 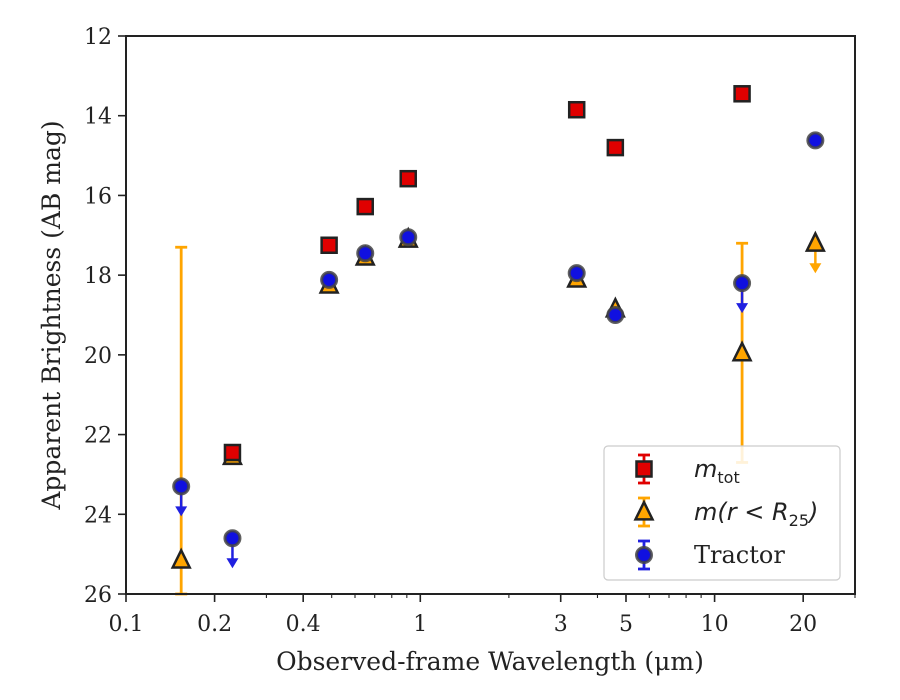 What do you see at coordinates (717, 471) in the screenshot?
I see `legend-label: mtot` at bounding box center [717, 471].